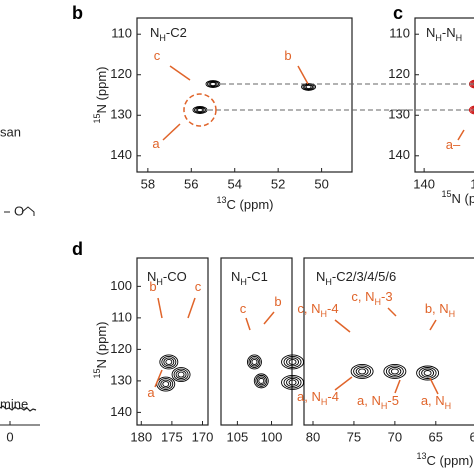  Describe the element at coordinates (18, 408) in the screenshot. I see `spectrum-trace` at that location.